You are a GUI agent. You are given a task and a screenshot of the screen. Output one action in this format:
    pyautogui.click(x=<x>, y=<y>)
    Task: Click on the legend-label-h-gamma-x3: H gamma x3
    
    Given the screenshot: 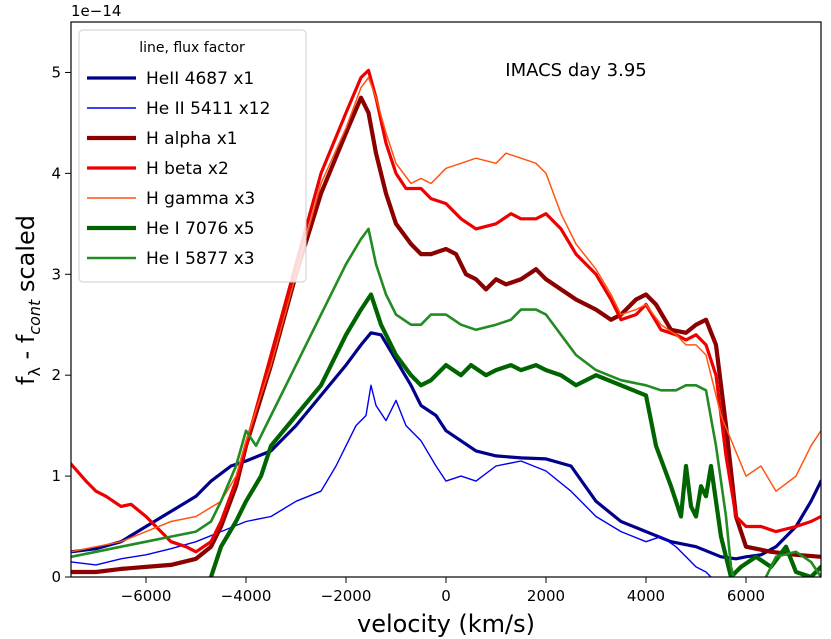 What is the action you would take?
    pyautogui.click(x=200, y=199)
    